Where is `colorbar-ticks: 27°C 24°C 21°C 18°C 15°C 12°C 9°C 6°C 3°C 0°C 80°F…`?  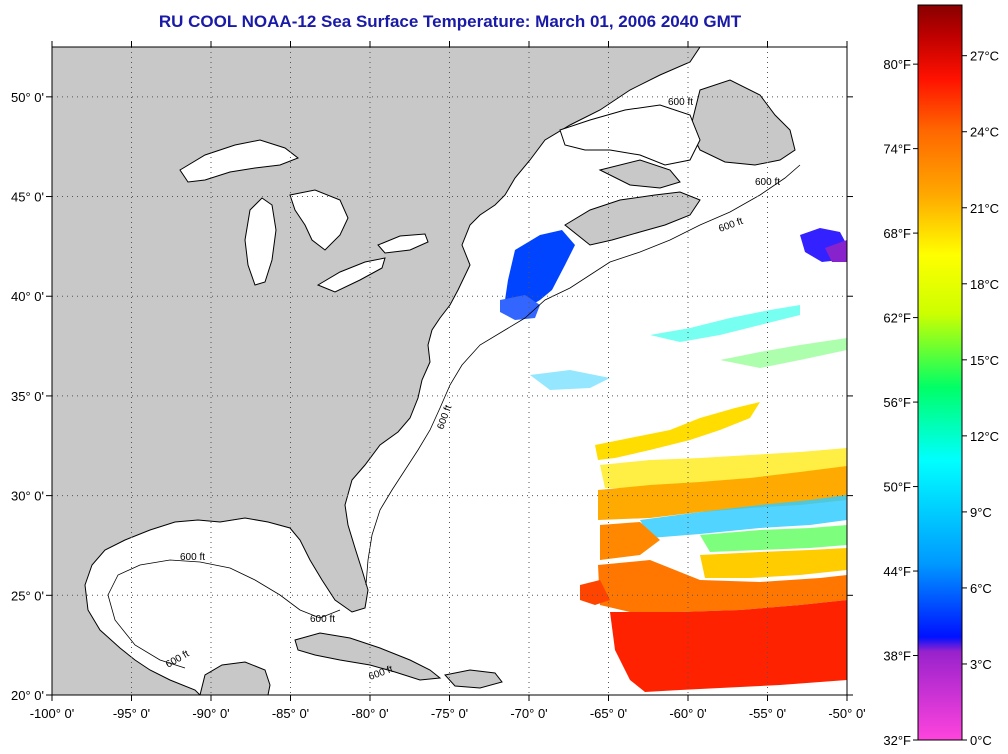
colorbar-ticks: 27°C 24°C 21°C 18°C 15°C 12°C 9°C 6°C 3°C 0°C 80°F… is located at coordinates (941, 398).